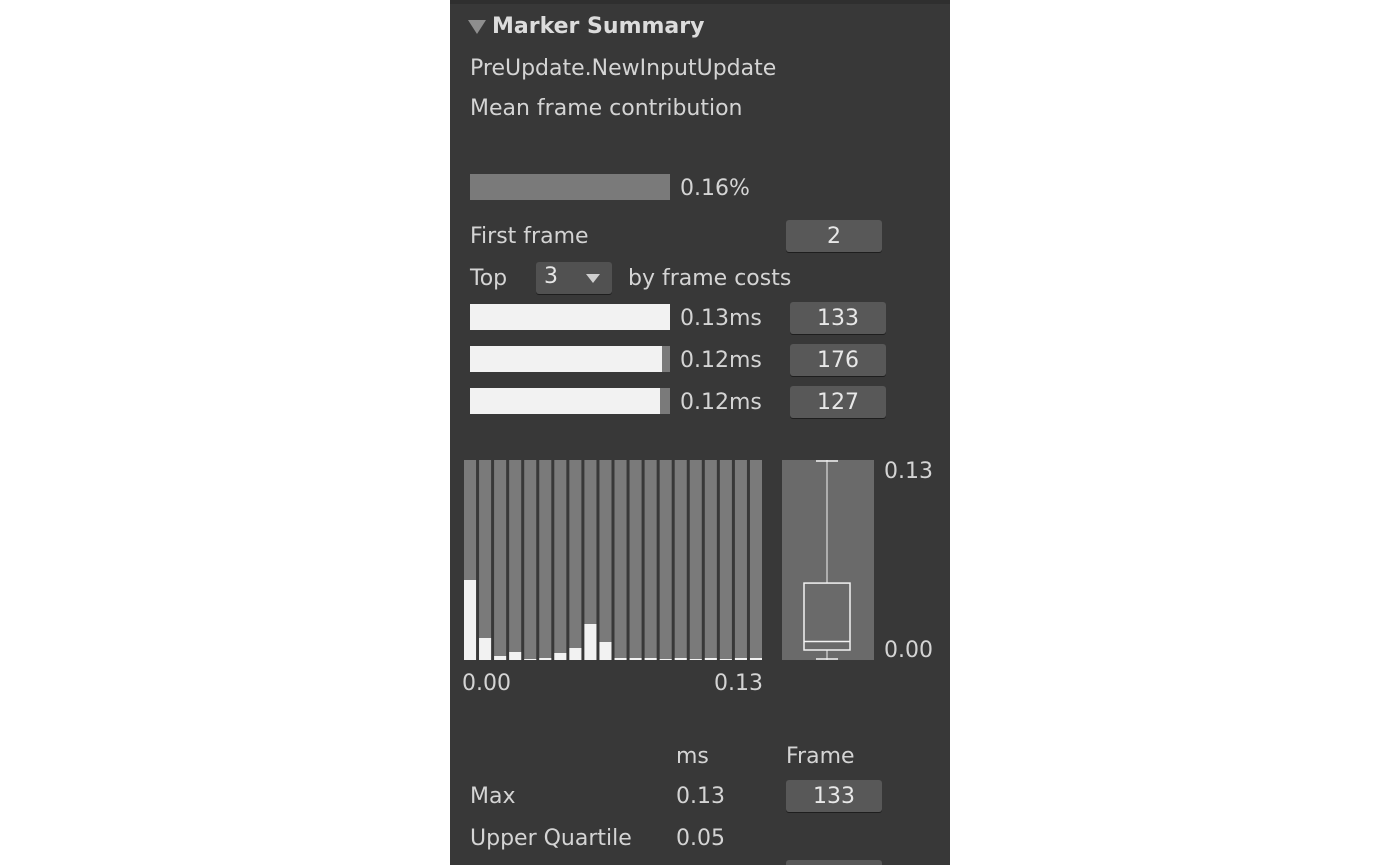 The width and height of the screenshot is (1400, 865). What do you see at coordinates (486, 683) in the screenshot?
I see `histogram-x-min-label: 0.00` at bounding box center [486, 683].